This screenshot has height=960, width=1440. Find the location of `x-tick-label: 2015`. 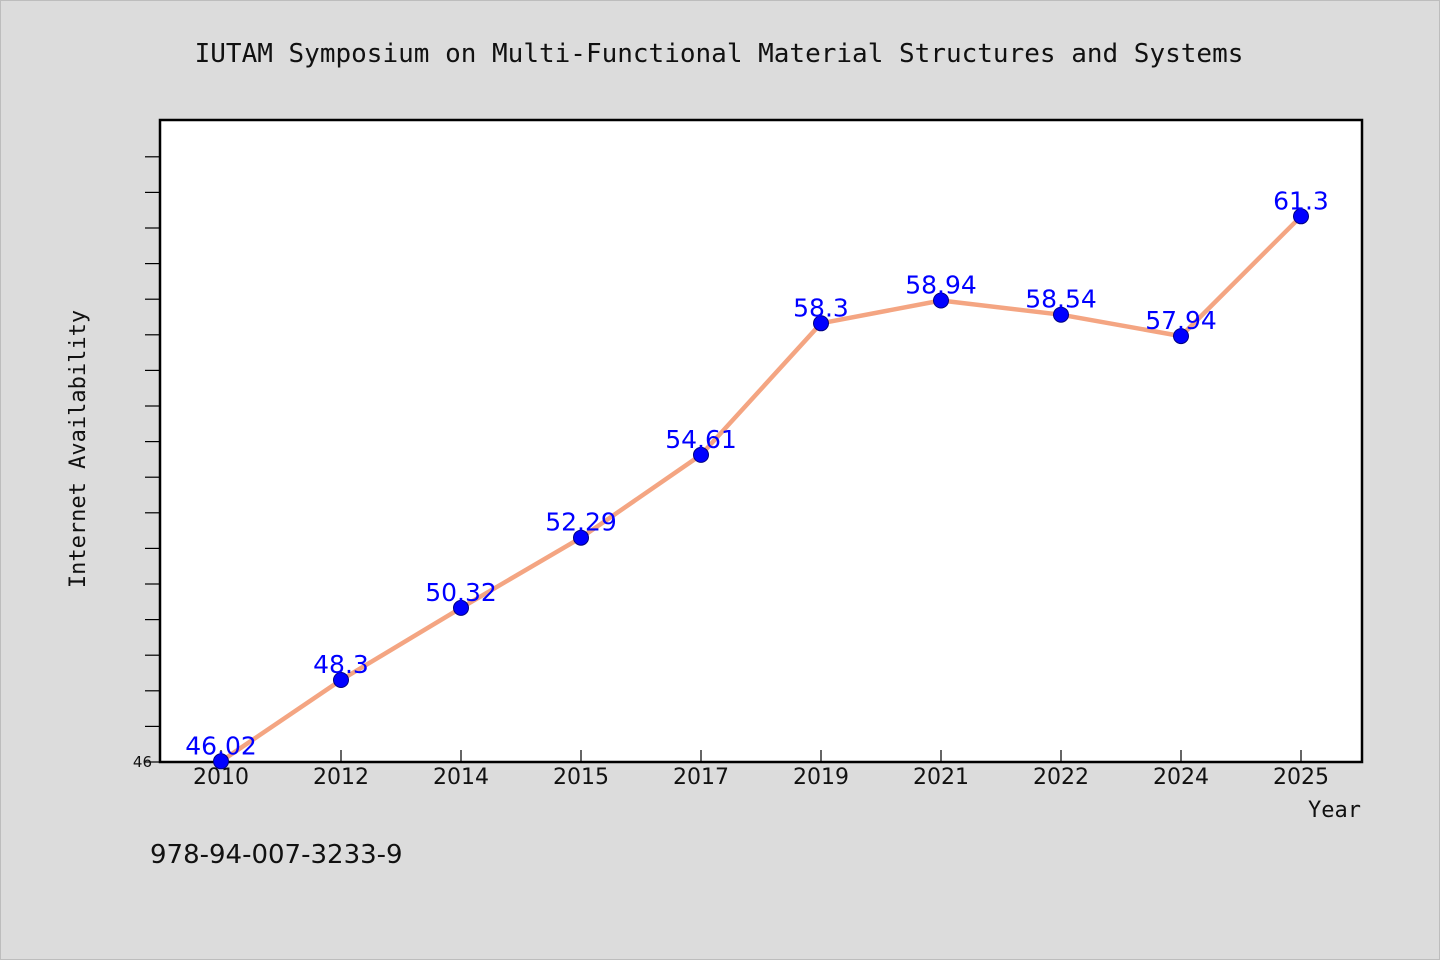

x-tick-label: 2015 is located at coordinates (581, 777).